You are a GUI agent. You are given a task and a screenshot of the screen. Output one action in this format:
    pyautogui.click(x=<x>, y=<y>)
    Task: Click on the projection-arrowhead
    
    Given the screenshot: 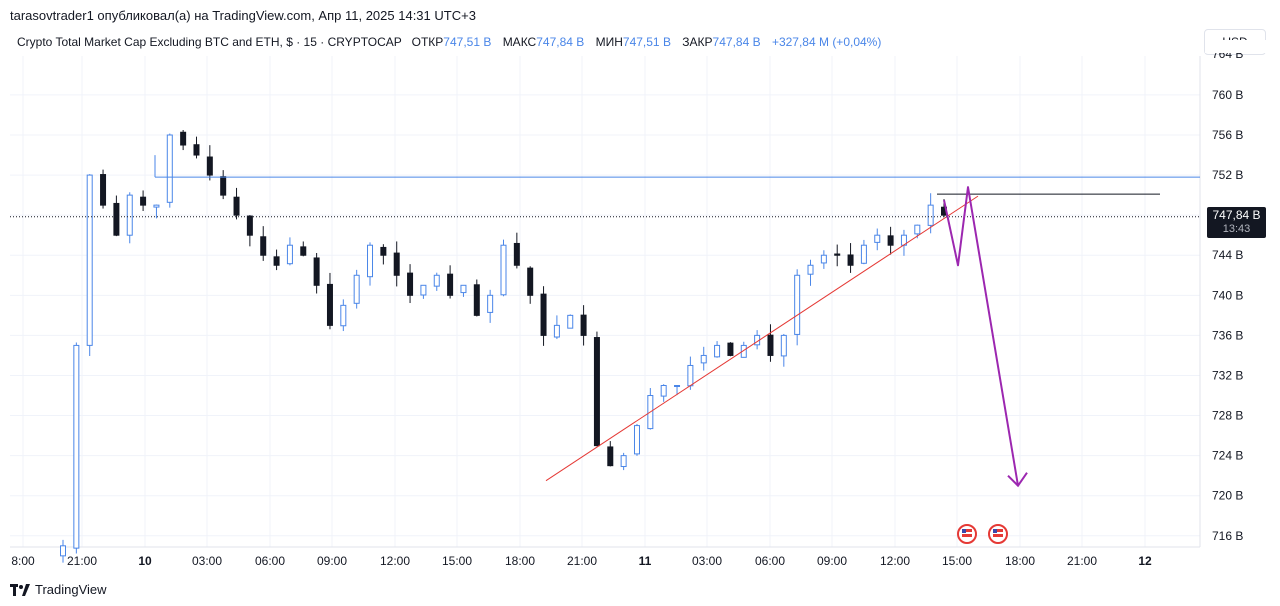 What is the action you would take?
    pyautogui.click(x=1017, y=480)
    